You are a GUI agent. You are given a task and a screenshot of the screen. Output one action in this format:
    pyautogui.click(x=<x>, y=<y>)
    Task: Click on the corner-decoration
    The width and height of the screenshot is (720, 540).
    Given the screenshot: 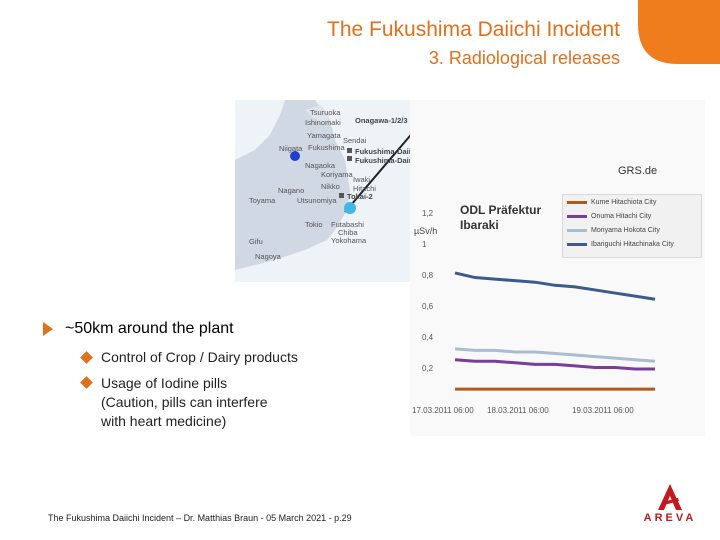 What is the action you would take?
    pyautogui.click(x=679, y=32)
    